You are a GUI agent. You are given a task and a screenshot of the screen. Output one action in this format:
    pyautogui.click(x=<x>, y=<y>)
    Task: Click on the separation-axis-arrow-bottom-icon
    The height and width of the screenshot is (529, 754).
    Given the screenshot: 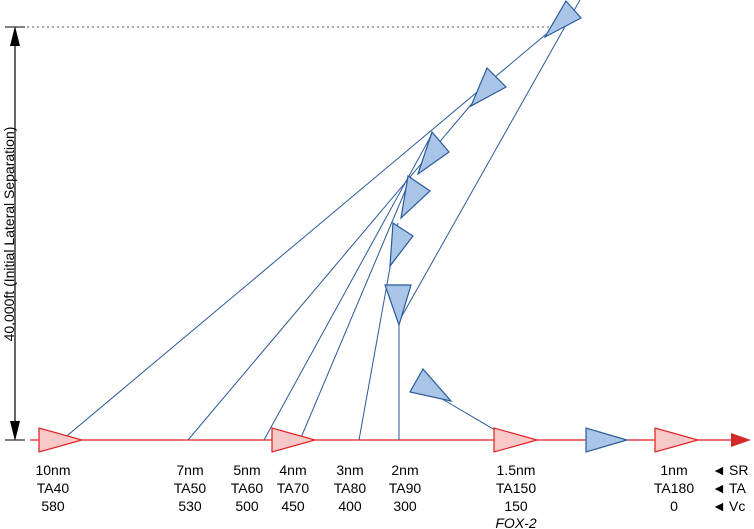 What is the action you would take?
    pyautogui.click(x=15, y=431)
    